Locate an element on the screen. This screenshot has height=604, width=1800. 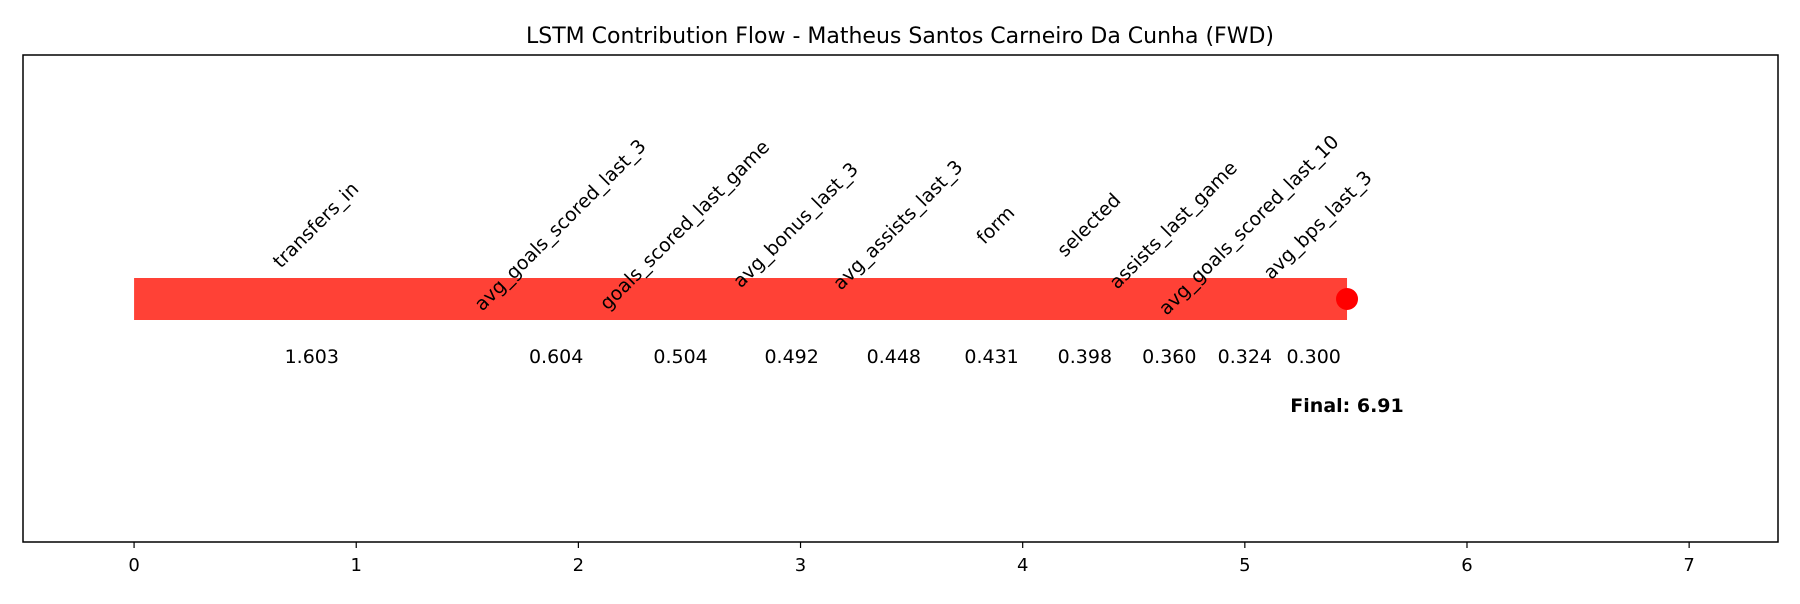
feature-label: transfers_in is located at coordinates (316, 225).